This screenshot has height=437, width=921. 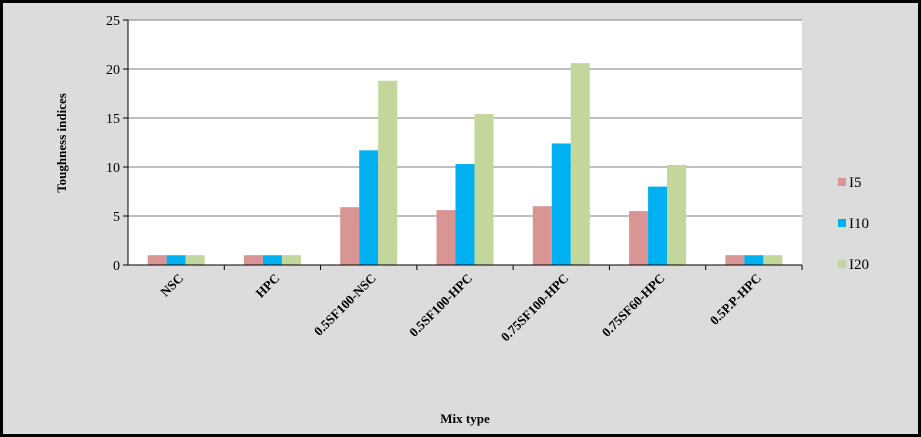 I want to click on x-tick-label: 0.5SF100-HPC, so click(x=440, y=305).